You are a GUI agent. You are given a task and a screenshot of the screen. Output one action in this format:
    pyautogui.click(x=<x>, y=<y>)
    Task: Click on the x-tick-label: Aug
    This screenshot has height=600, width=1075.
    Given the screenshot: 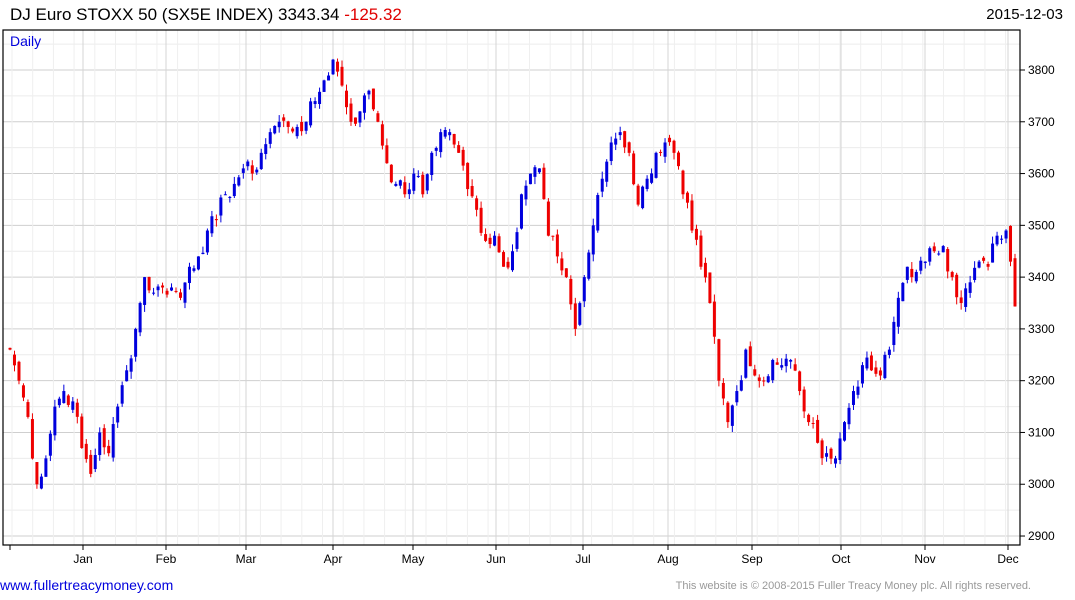 What is the action you would take?
    pyautogui.click(x=667, y=559)
    